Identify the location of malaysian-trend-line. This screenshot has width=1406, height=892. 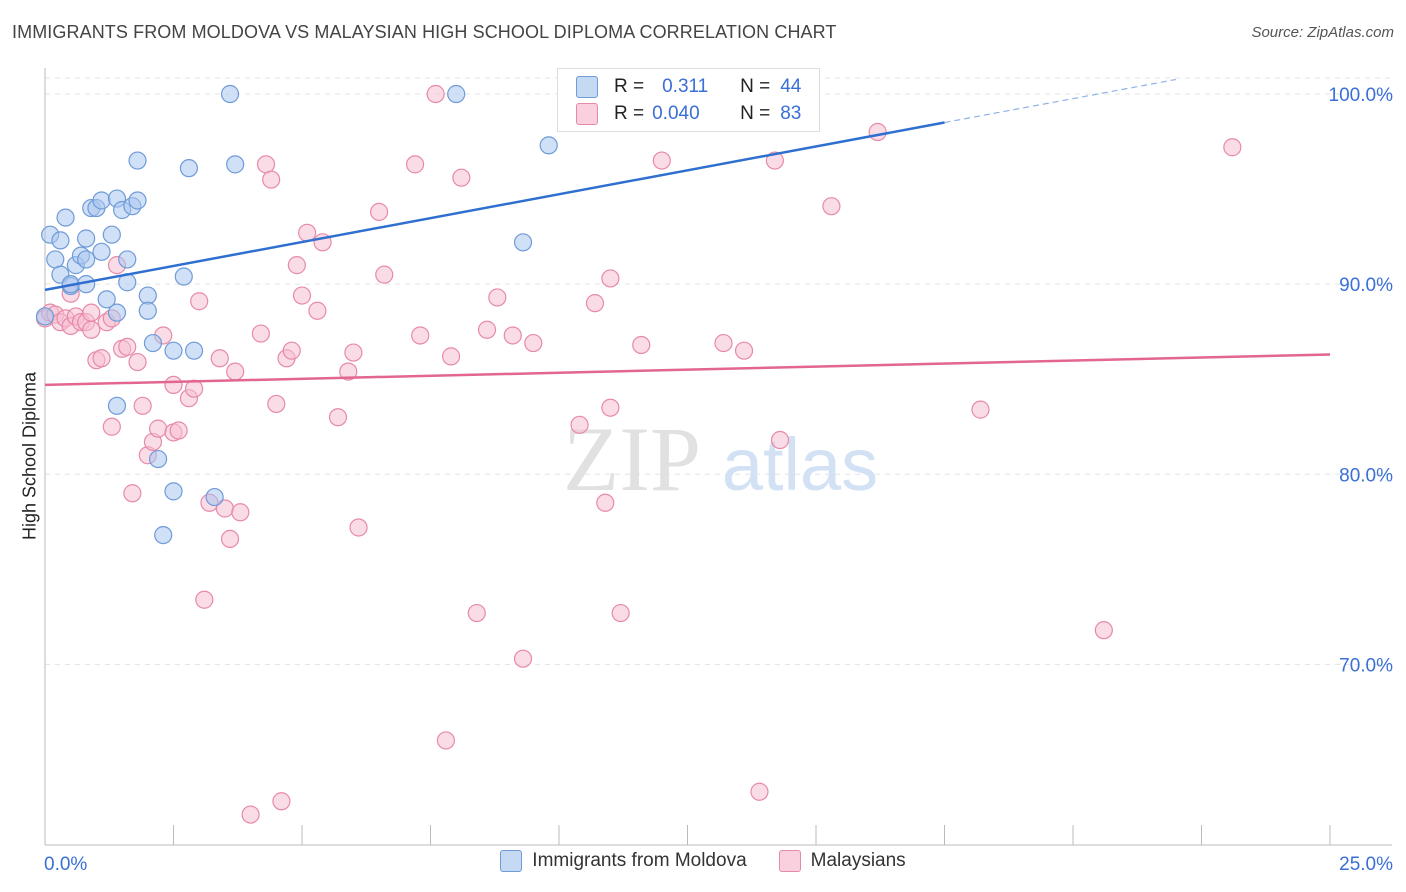
(687, 370).